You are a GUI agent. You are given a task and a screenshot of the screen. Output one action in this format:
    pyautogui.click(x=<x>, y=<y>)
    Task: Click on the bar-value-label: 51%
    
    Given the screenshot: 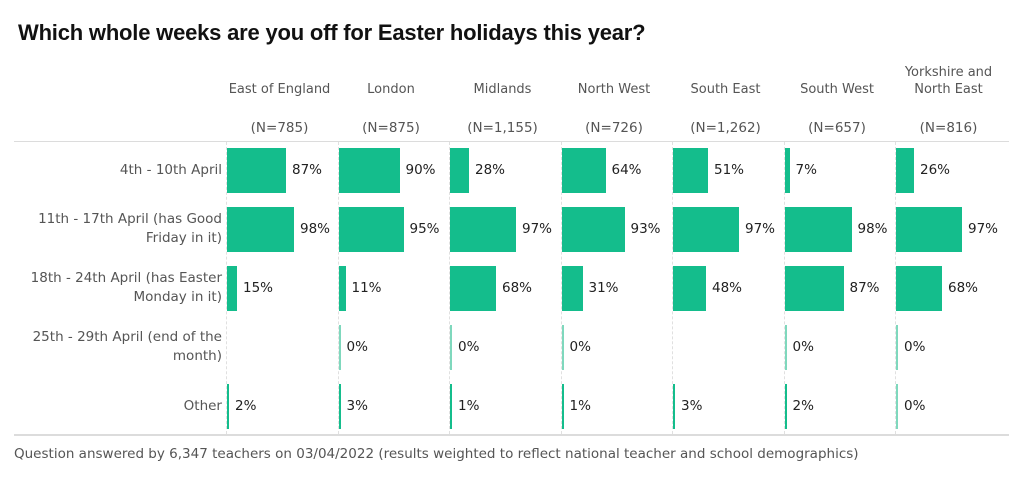 What is the action you would take?
    pyautogui.click(x=729, y=170)
    